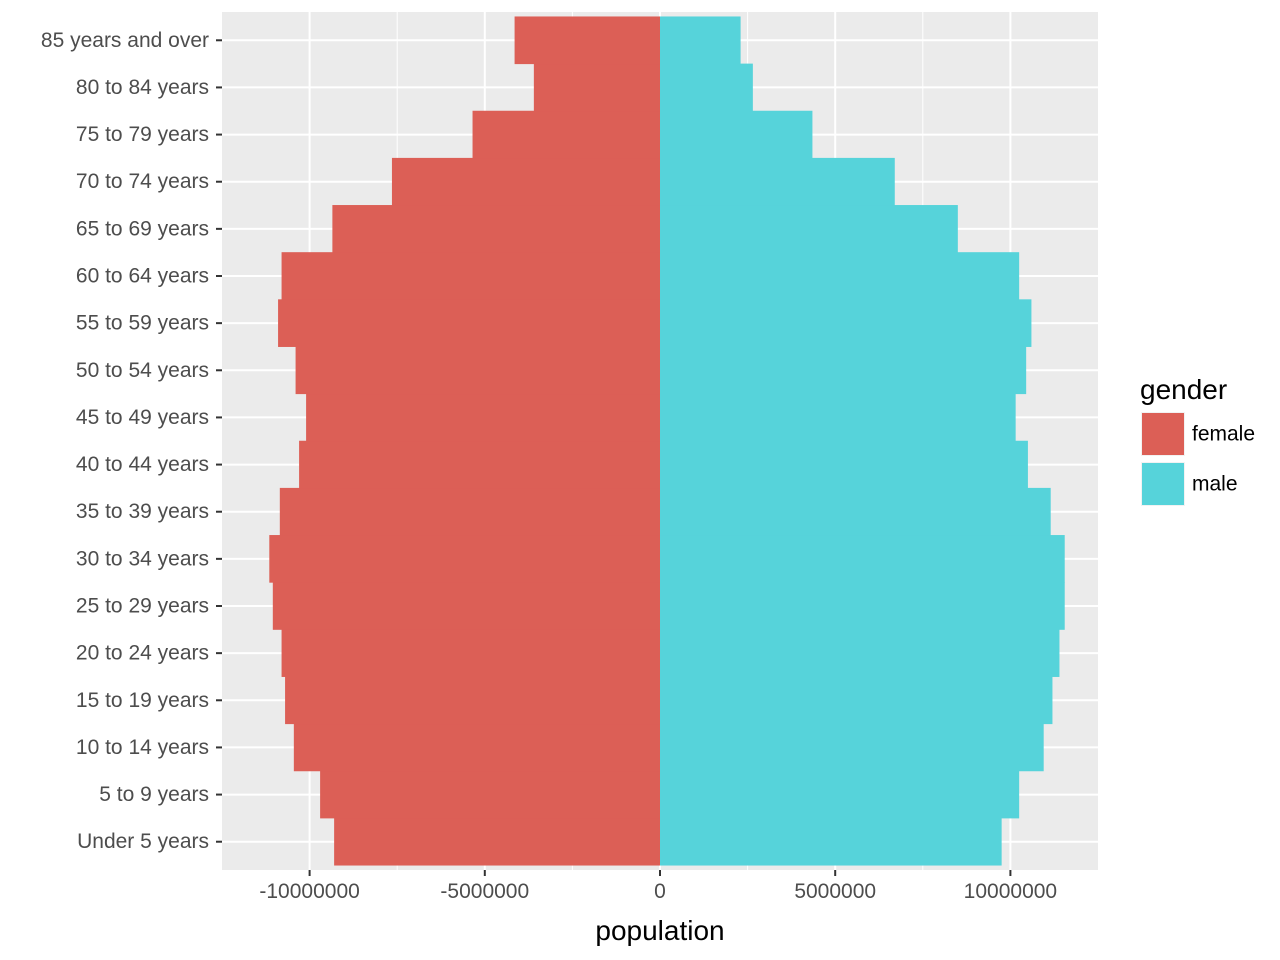 This screenshot has height=960, width=1280. Describe the element at coordinates (142, 417) in the screenshot. I see `y-tick-label: 45 to 49 years` at that location.